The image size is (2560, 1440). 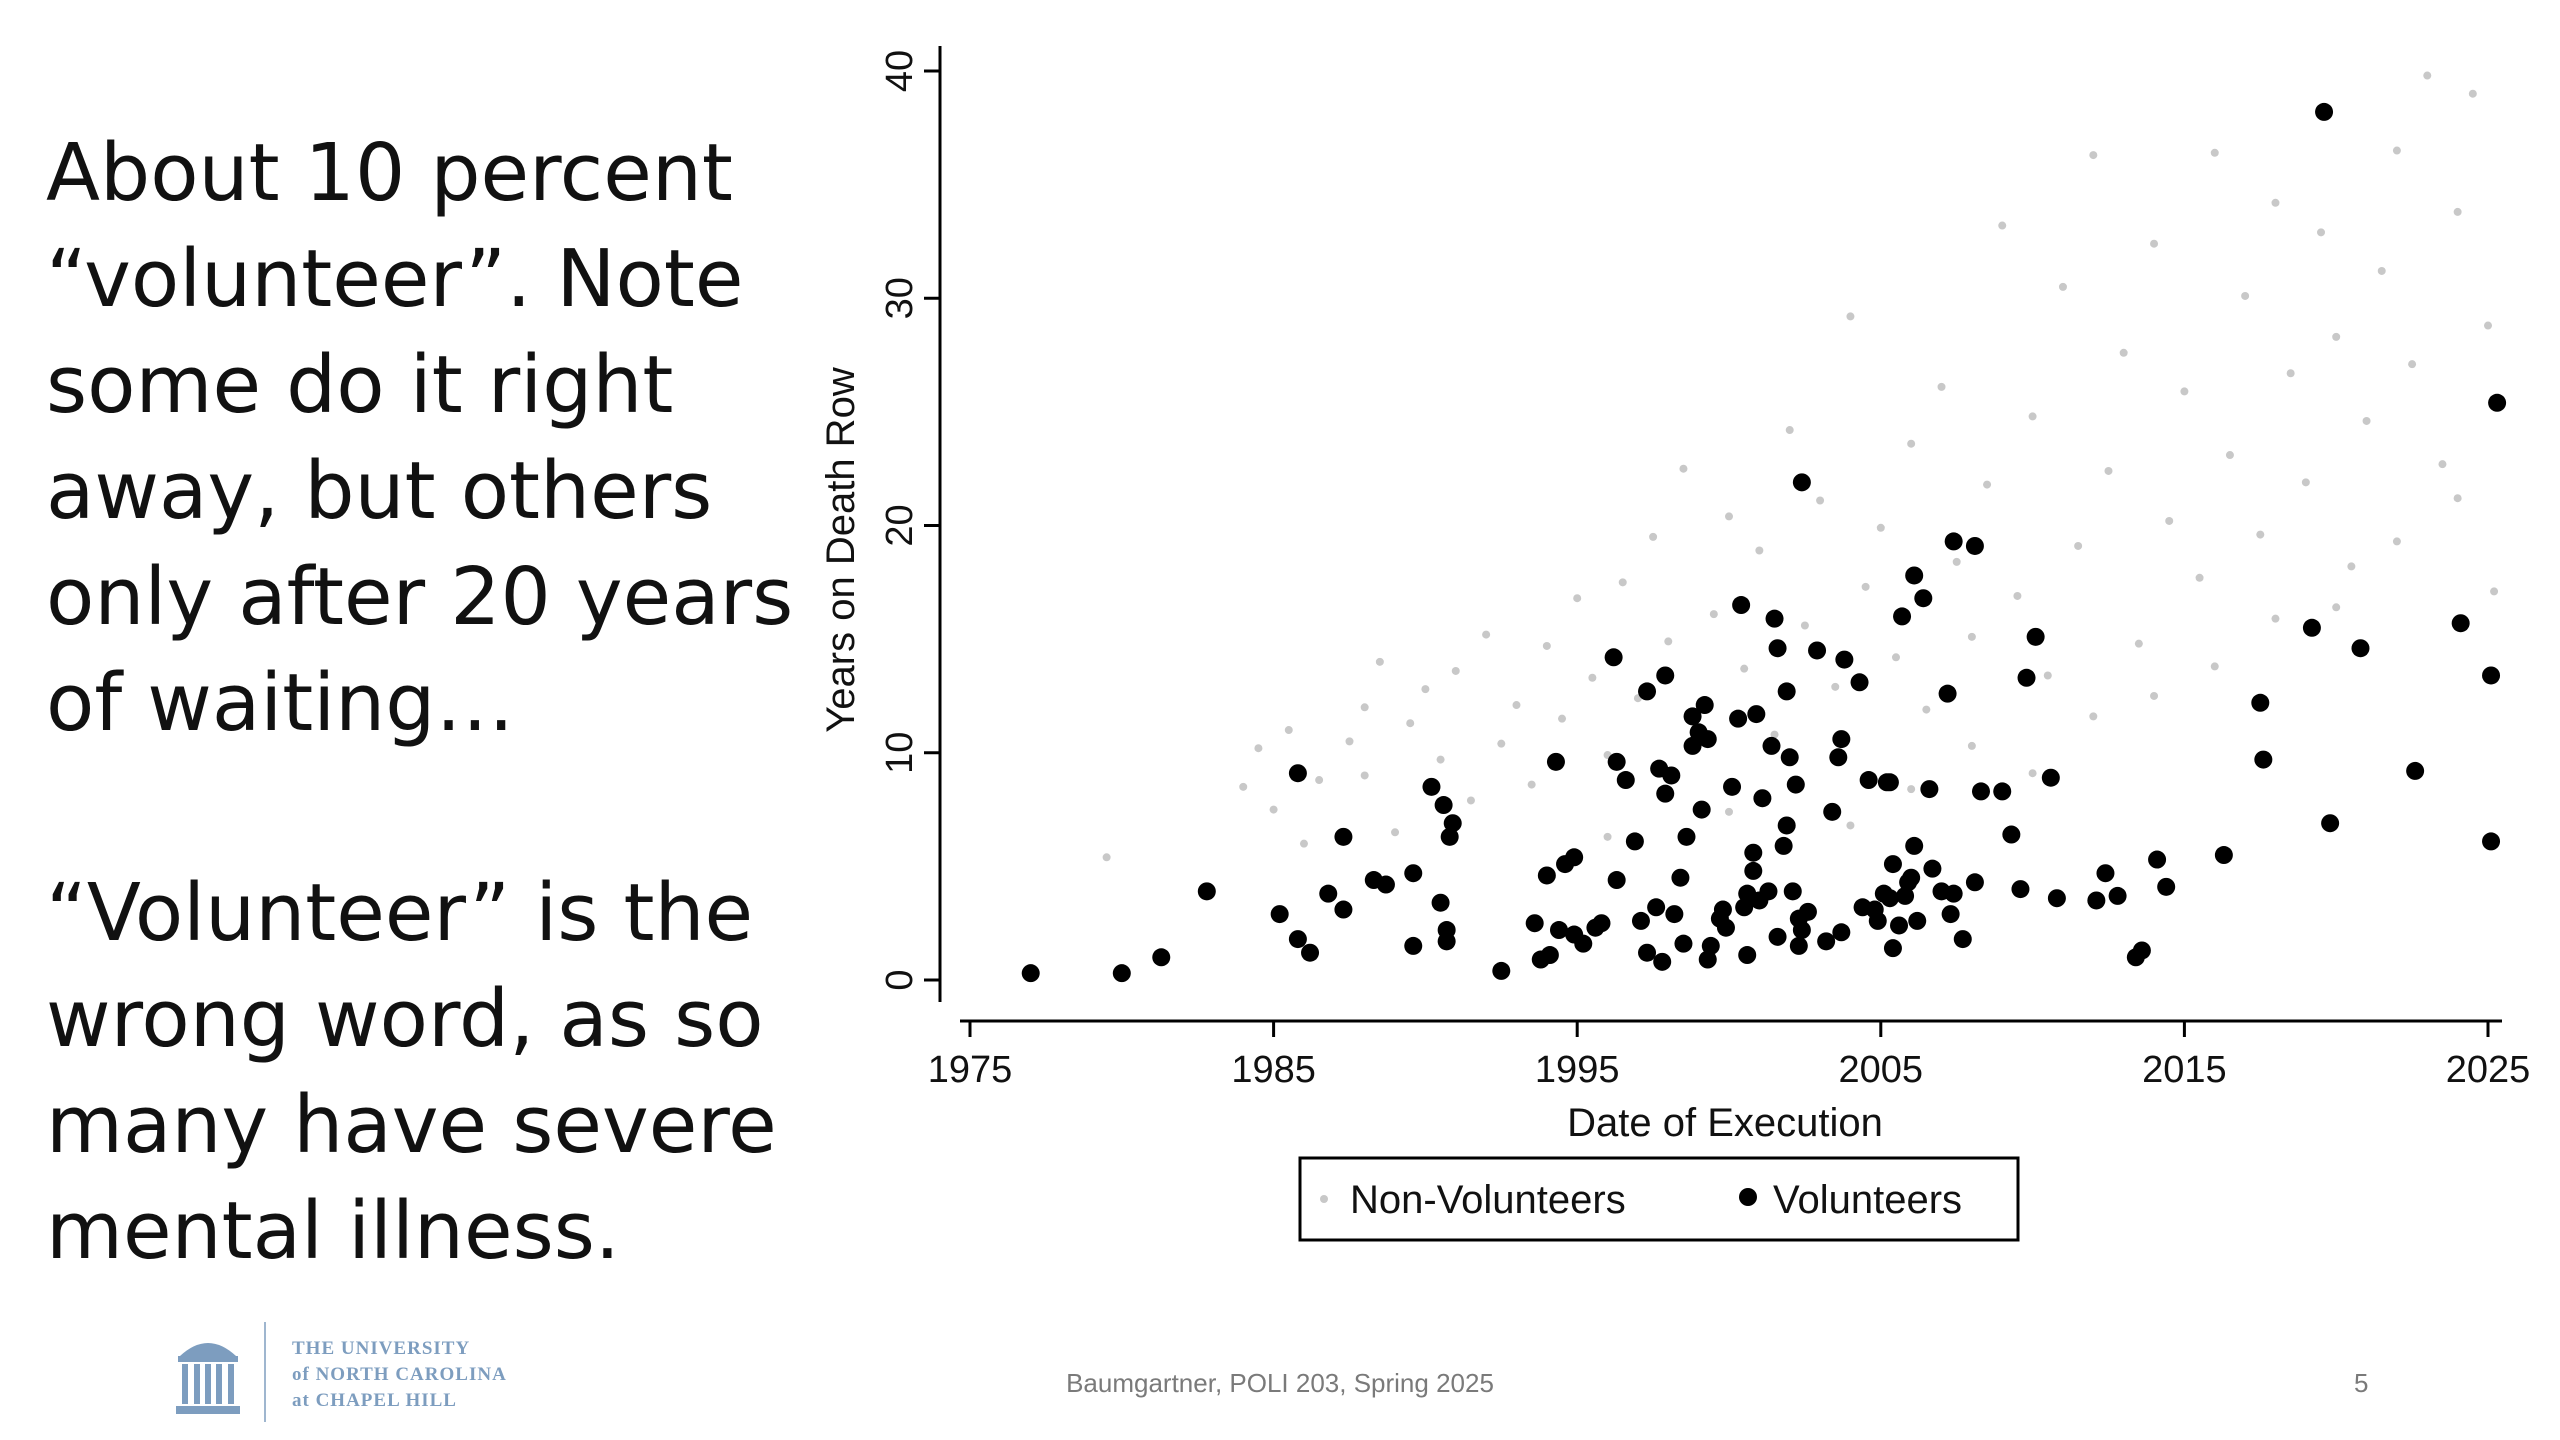 What do you see at coordinates (1748, 1197) in the screenshot?
I see `legend-volunteer-marker` at bounding box center [1748, 1197].